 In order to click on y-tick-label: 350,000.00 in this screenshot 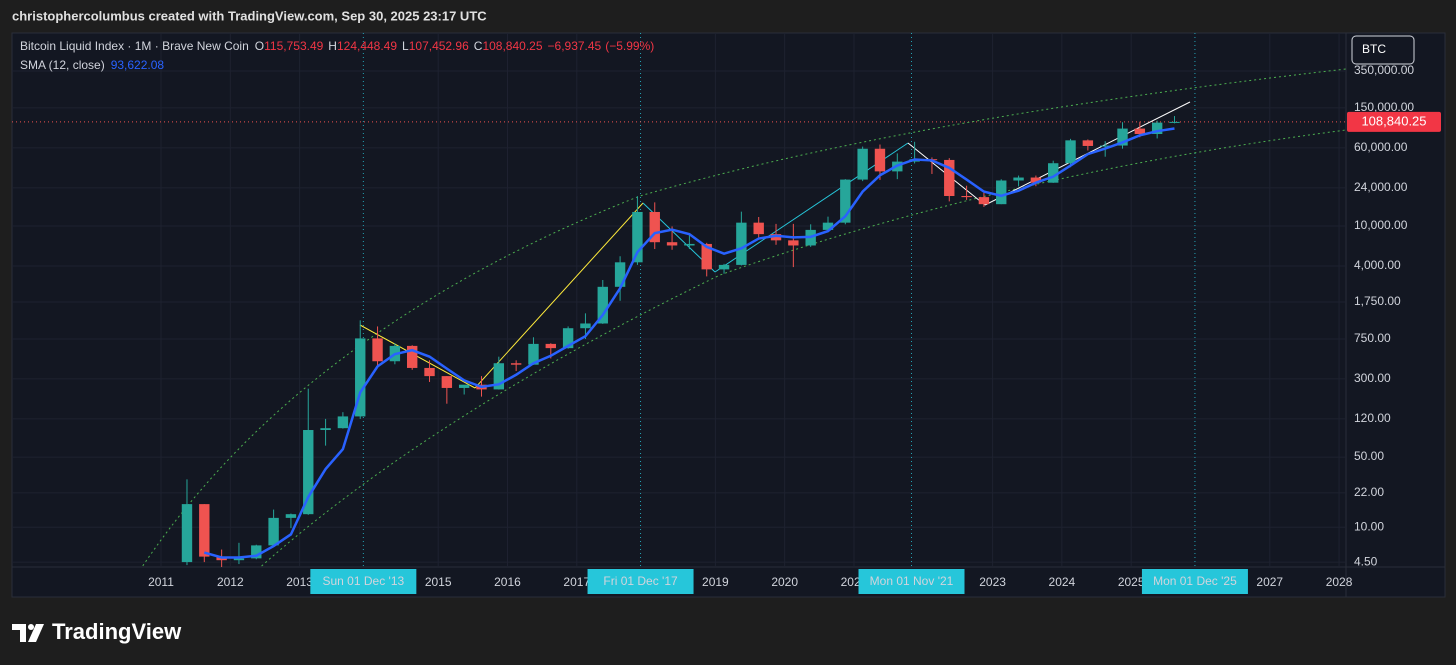, I will do `click(1384, 70)`.